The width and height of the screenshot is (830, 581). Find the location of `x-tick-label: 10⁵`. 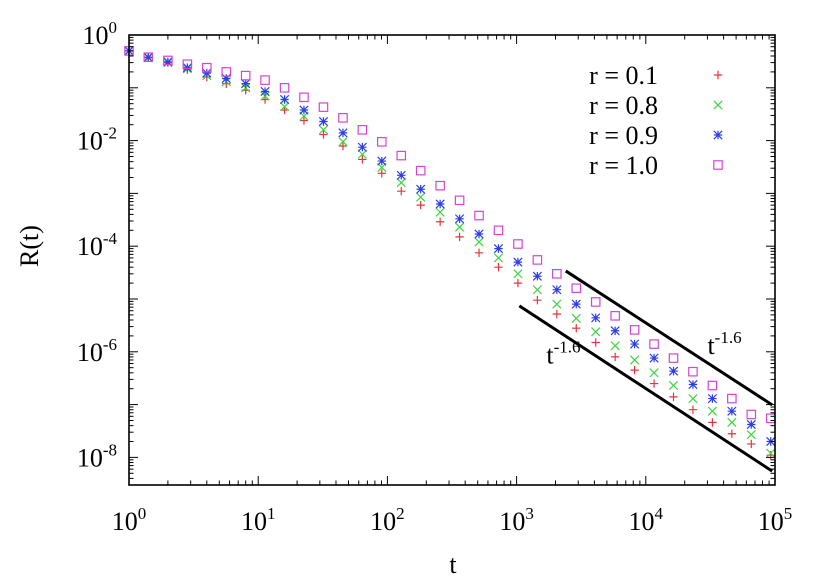

x-tick-label: 10⁵ is located at coordinates (775, 520).